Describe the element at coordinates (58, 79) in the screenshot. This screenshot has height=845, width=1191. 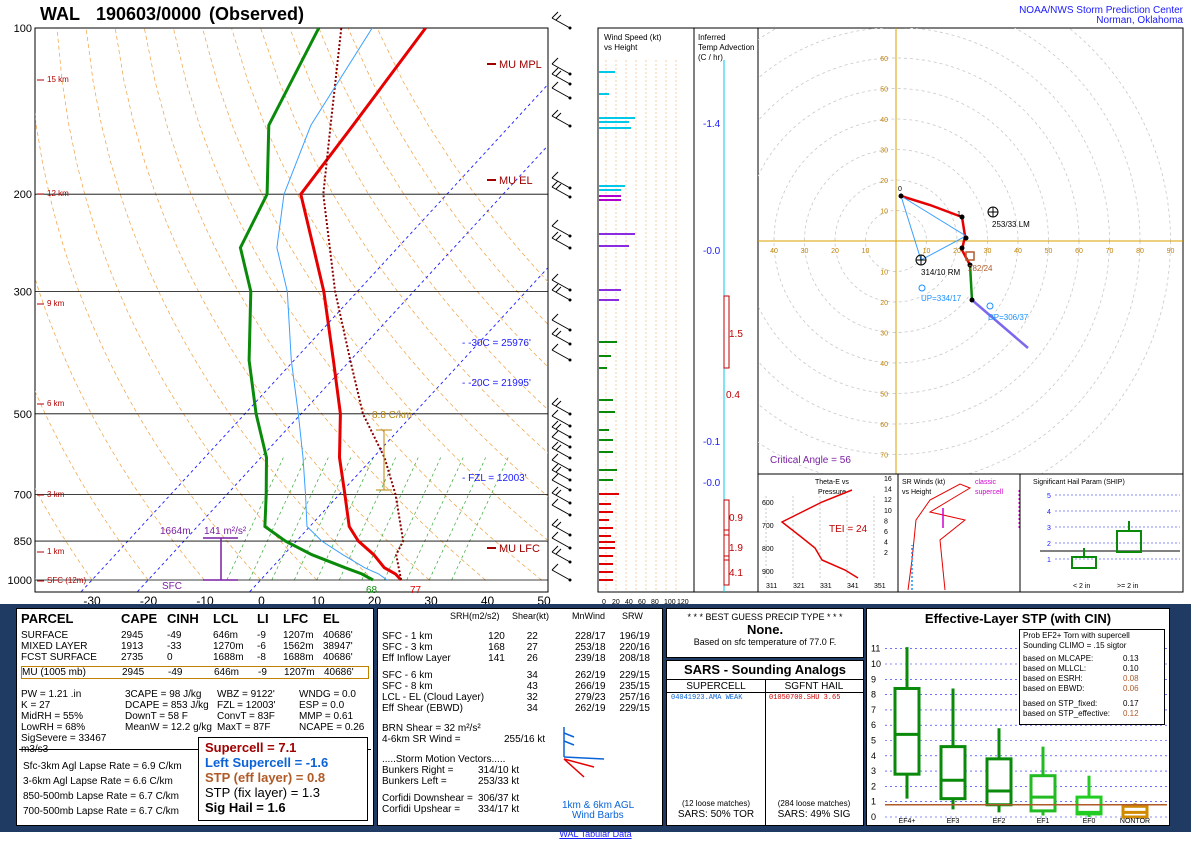
I see `height-tick-label: 15 km` at that location.